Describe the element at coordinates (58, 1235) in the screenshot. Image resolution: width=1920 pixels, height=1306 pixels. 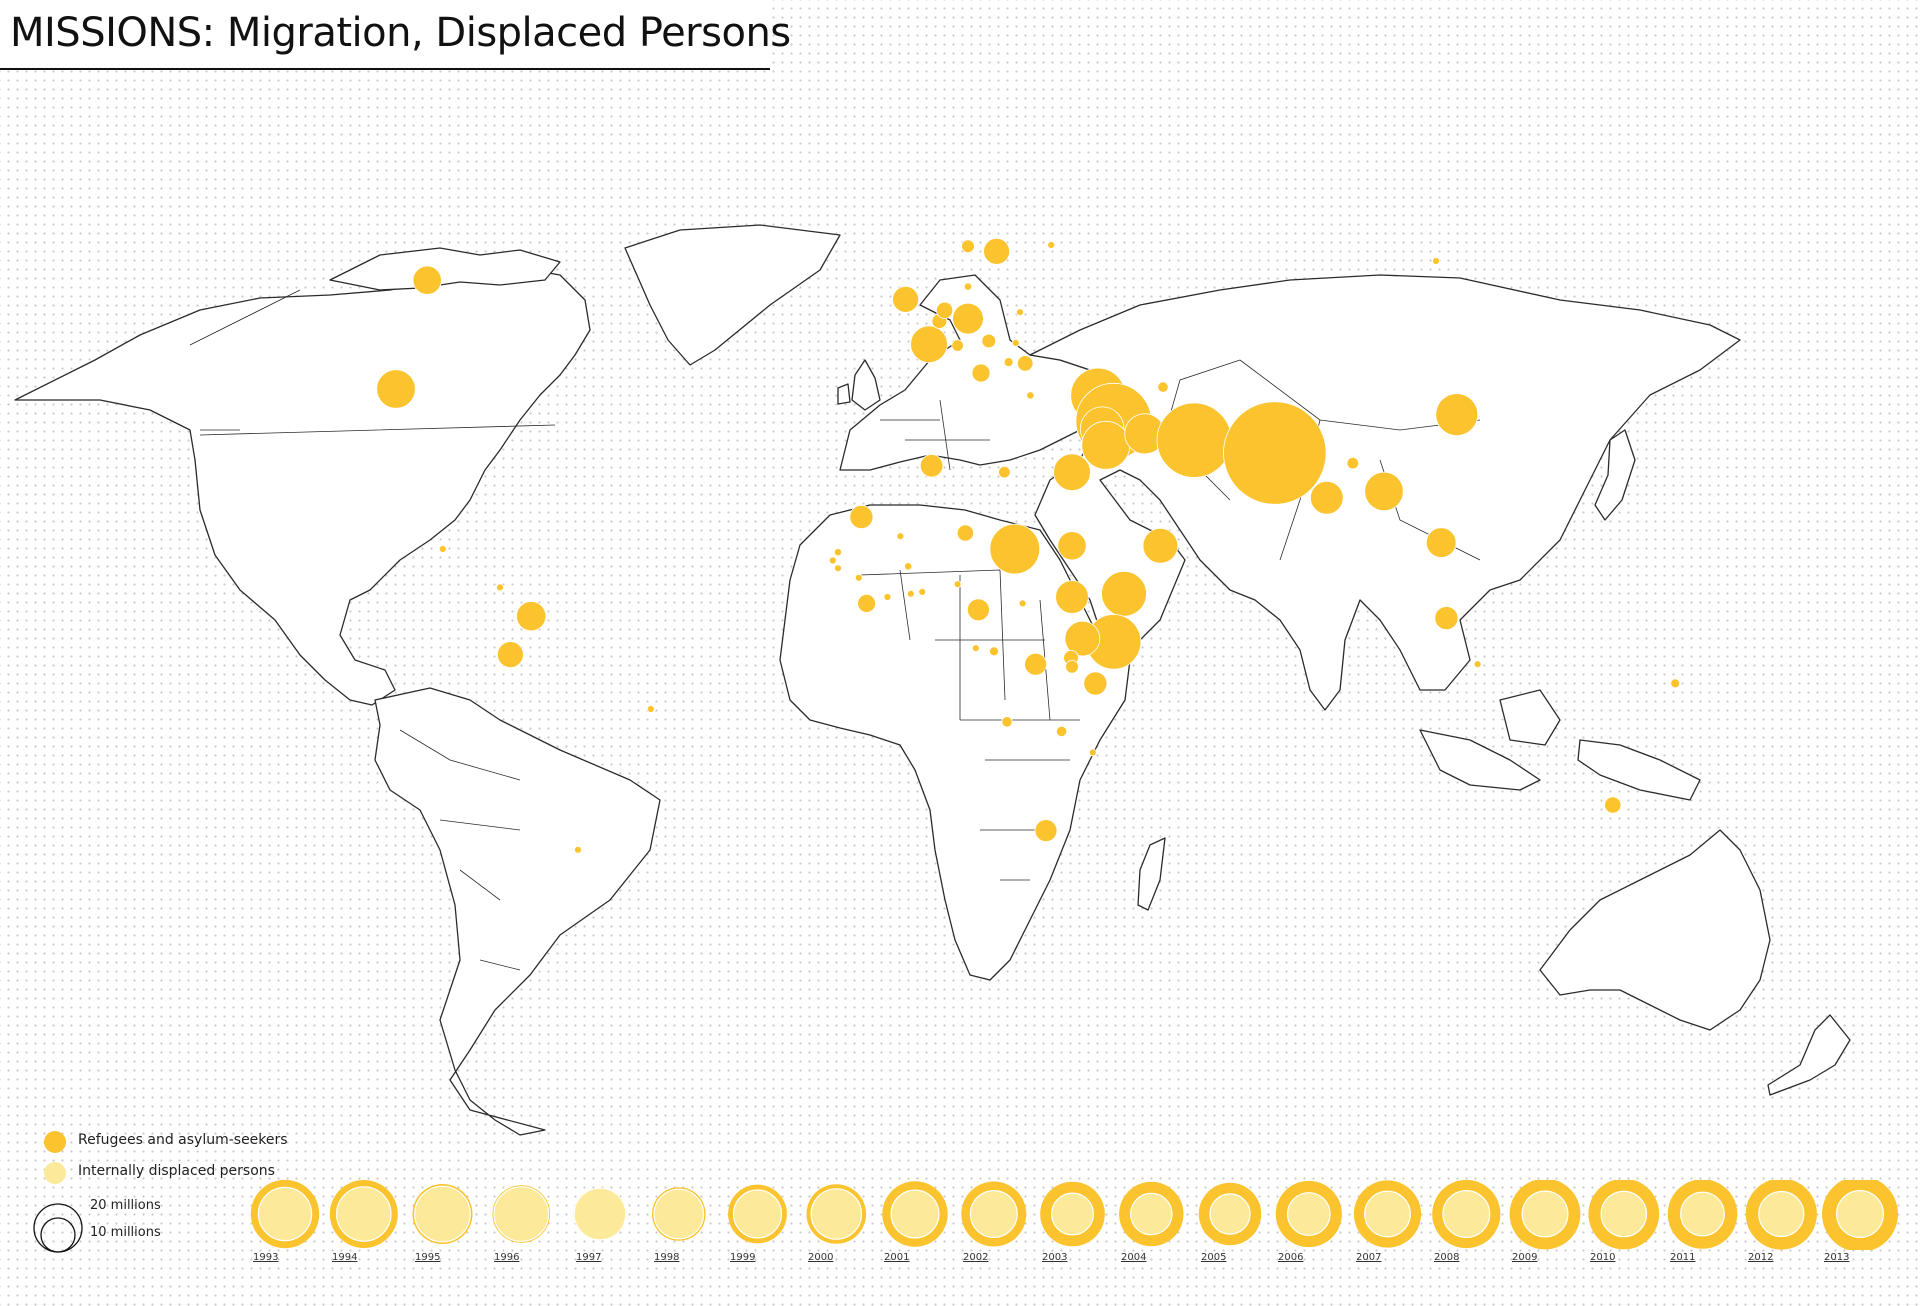
I see `scale-circle-small` at that location.